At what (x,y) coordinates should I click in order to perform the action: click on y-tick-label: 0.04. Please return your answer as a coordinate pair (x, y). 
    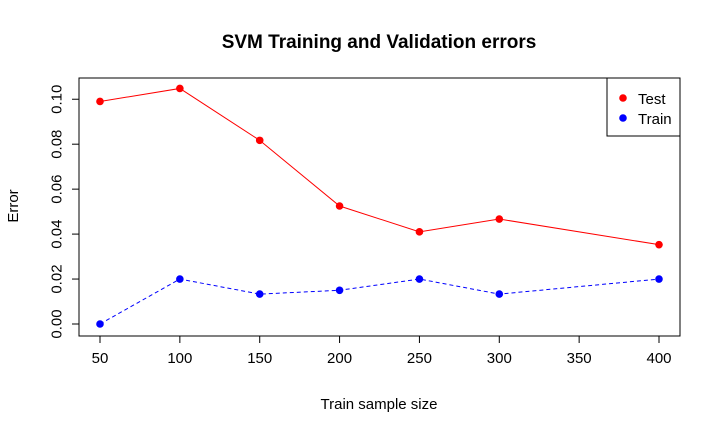
    Looking at the image, I should click on (57, 233).